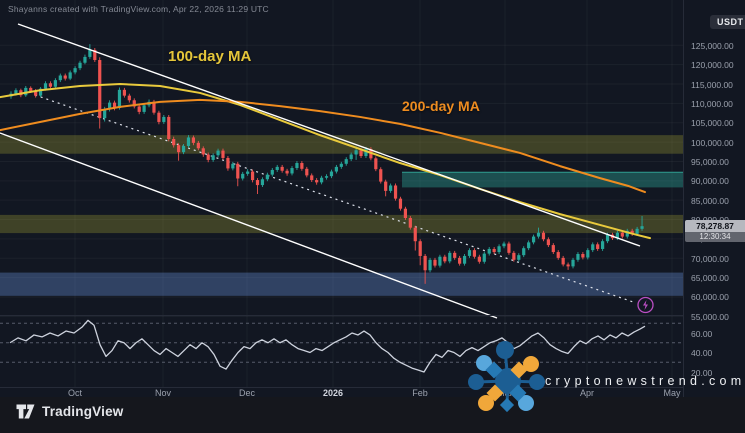 This screenshot has width=745, height=433. I want to click on tradingview-brand-text: TradingView, so click(83, 411).